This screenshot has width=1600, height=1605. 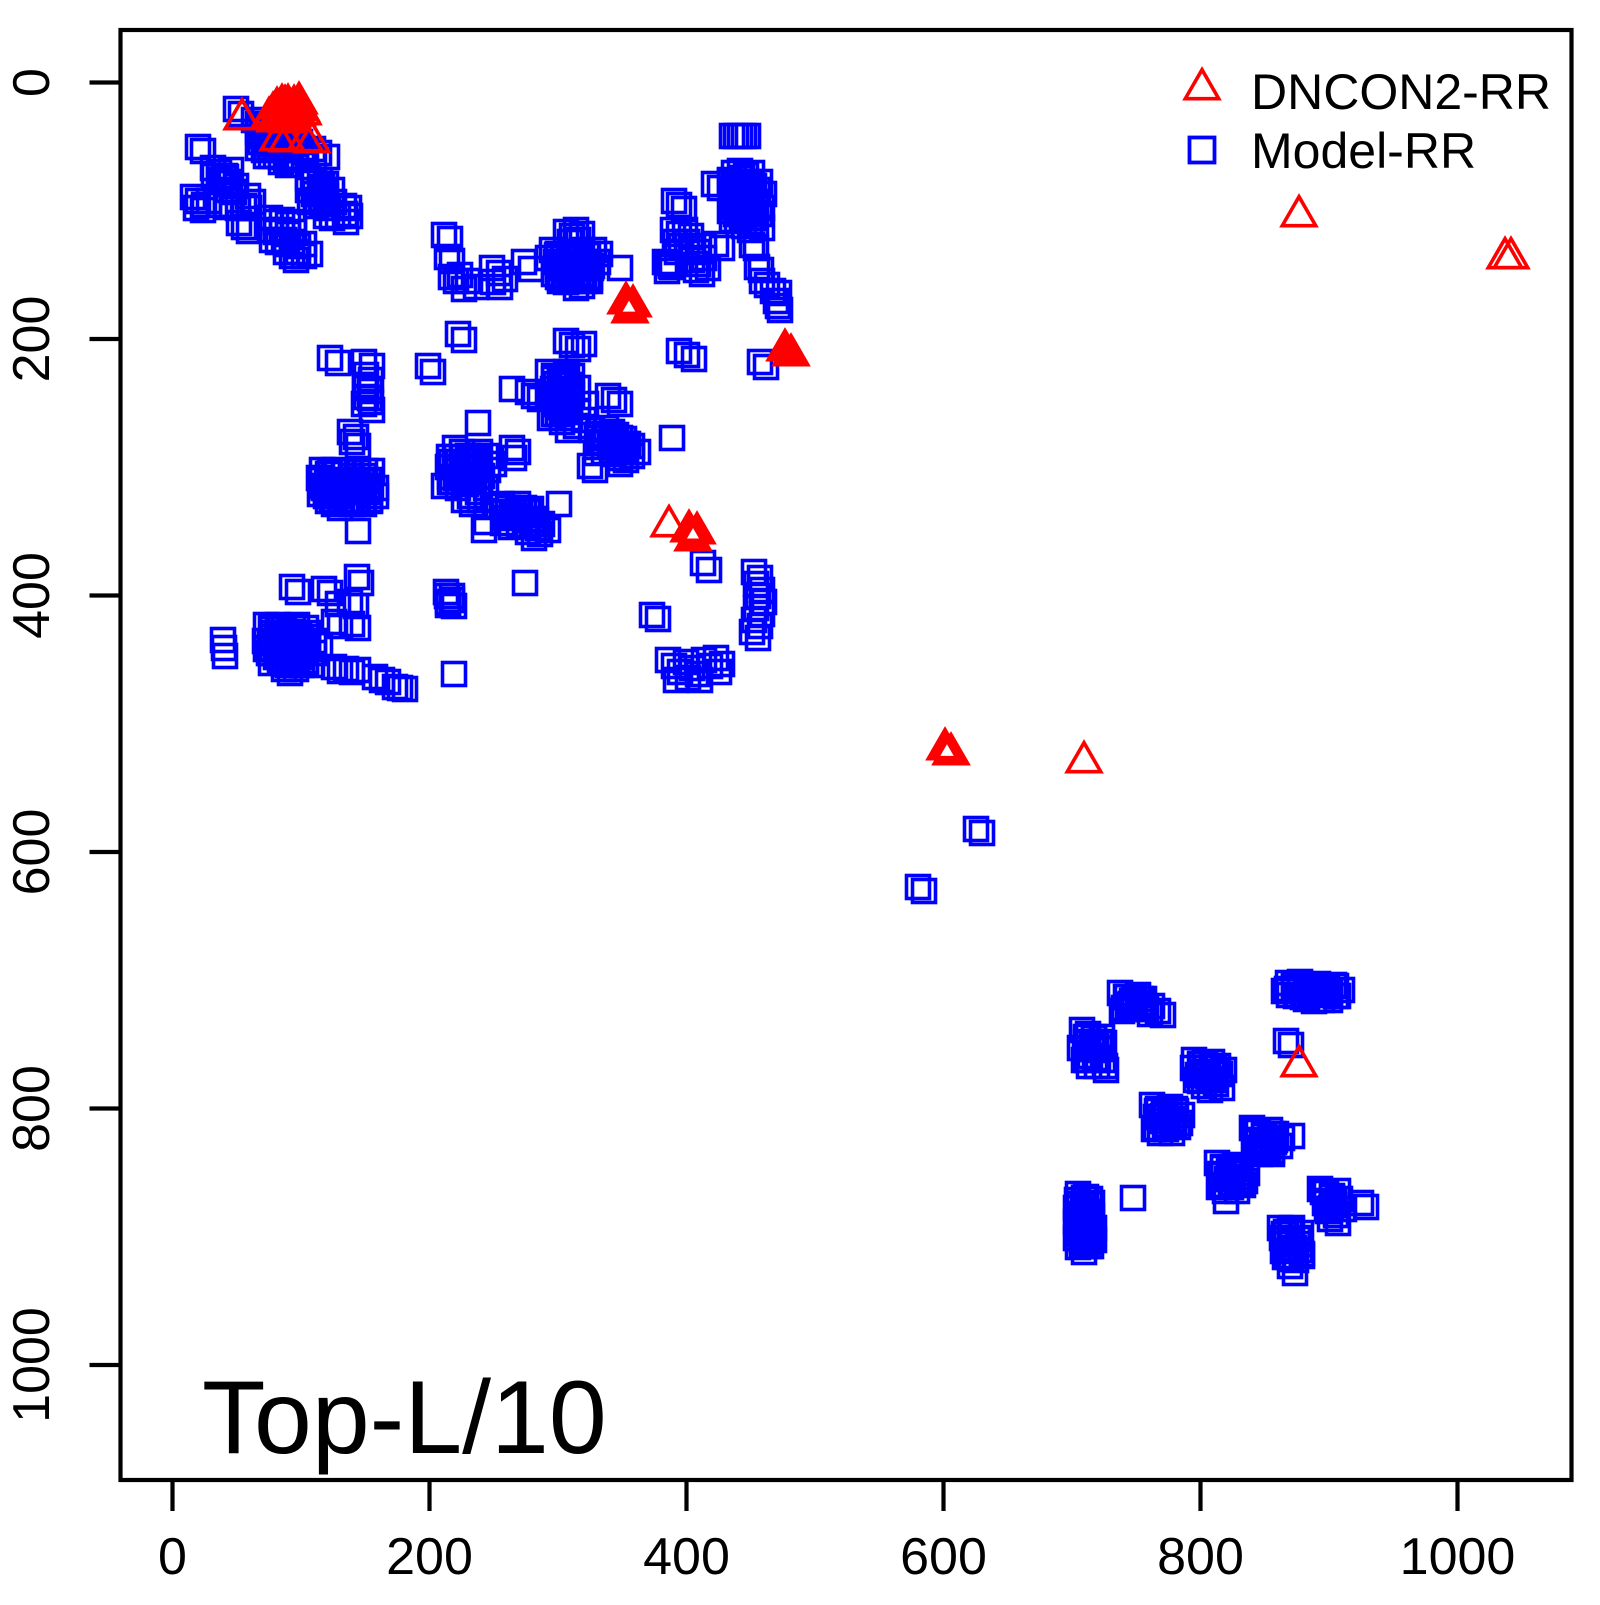 What do you see at coordinates (404, 1418) in the screenshot?
I see `svg-text: Top-L/10` at bounding box center [404, 1418].